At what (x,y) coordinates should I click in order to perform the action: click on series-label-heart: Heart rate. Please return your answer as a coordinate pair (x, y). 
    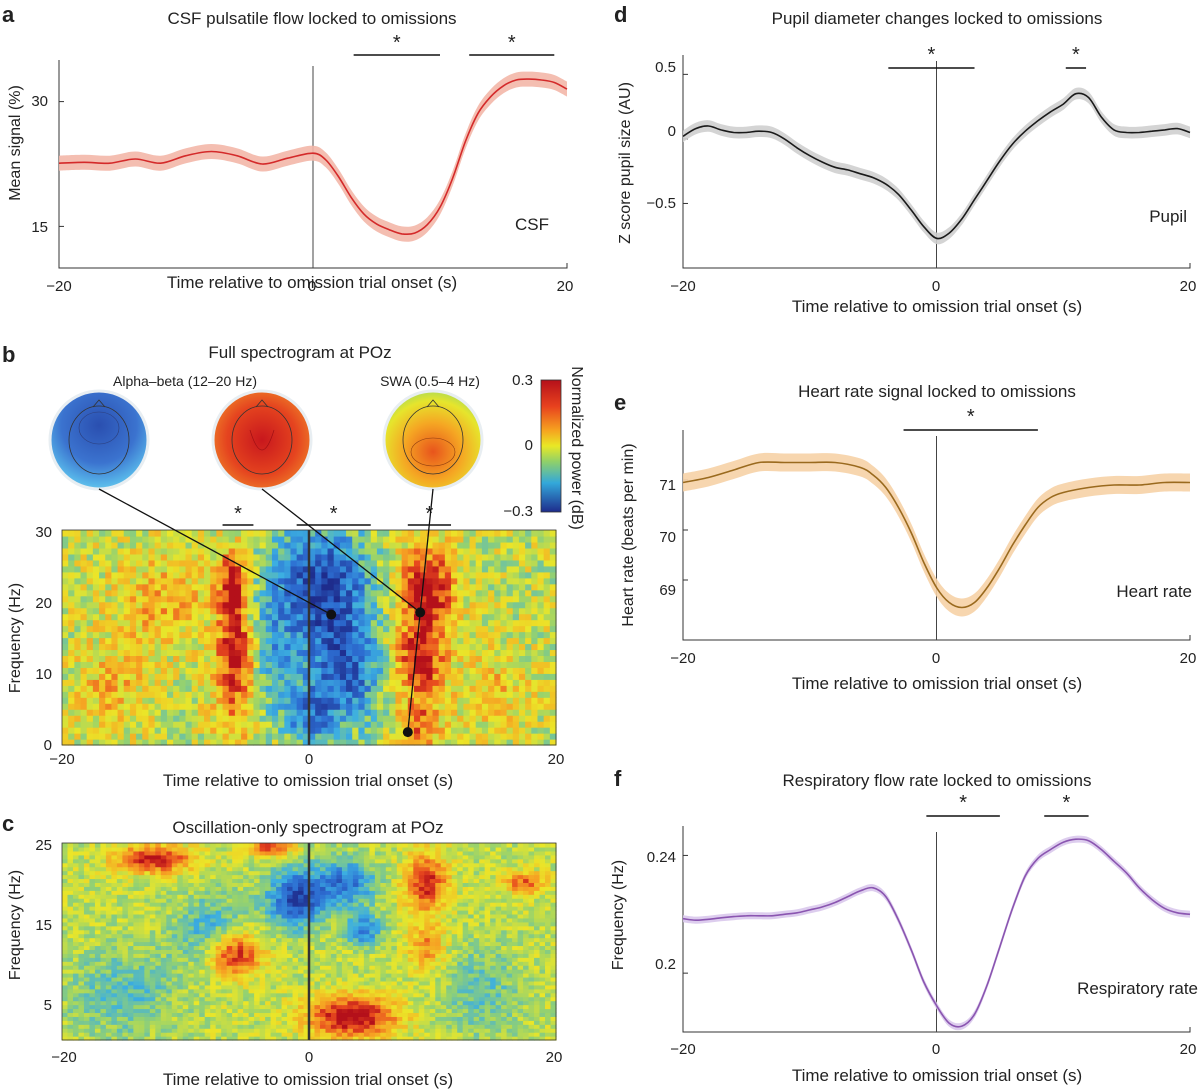
    Looking at the image, I should click on (1154, 591).